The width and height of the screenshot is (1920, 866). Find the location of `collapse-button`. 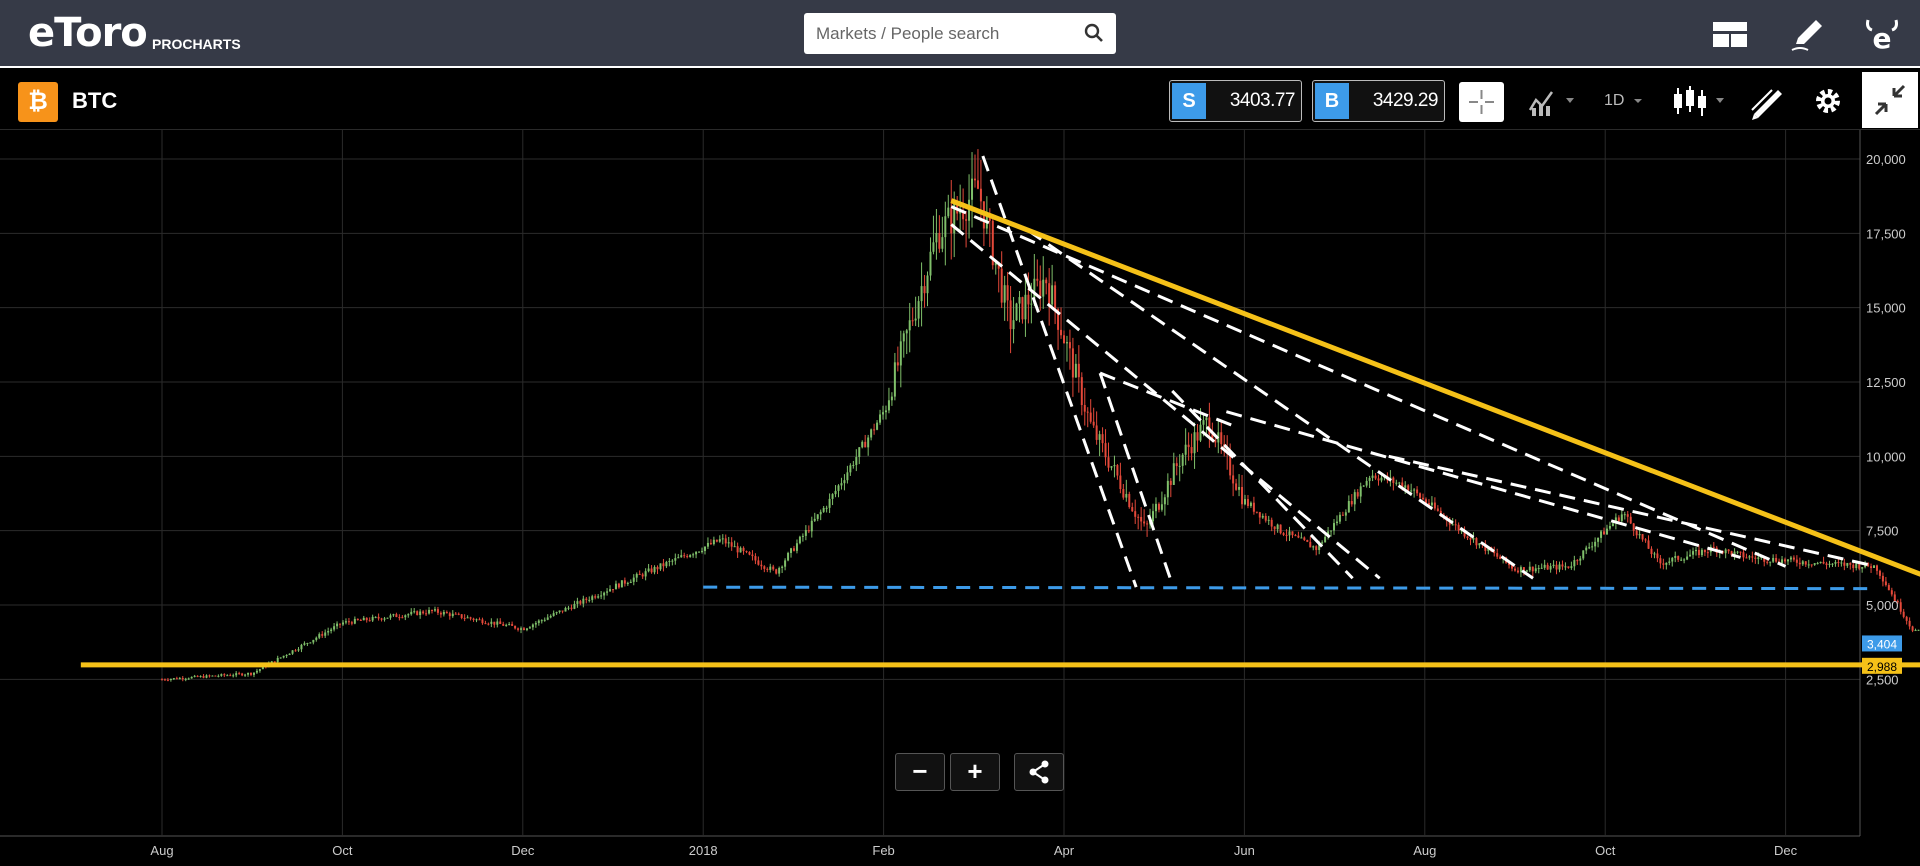

collapse-button is located at coordinates (1890, 100).